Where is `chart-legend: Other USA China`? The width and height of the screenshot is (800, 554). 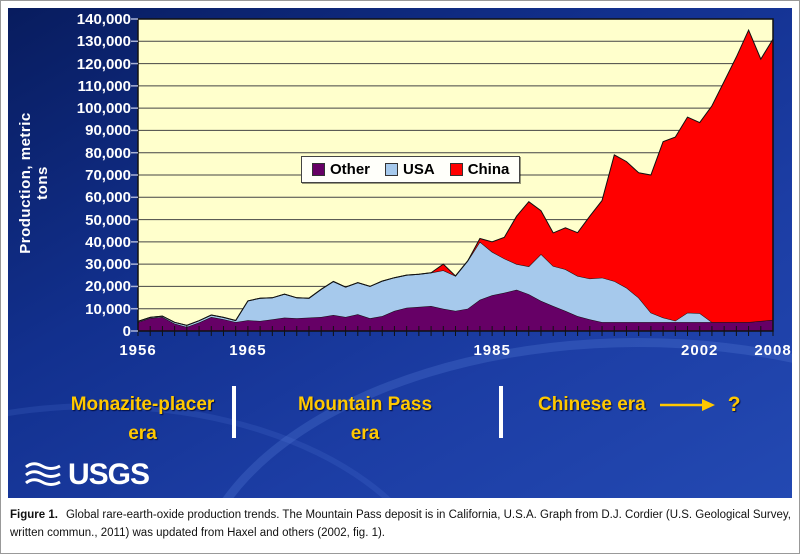 chart-legend: Other USA China is located at coordinates (411, 169).